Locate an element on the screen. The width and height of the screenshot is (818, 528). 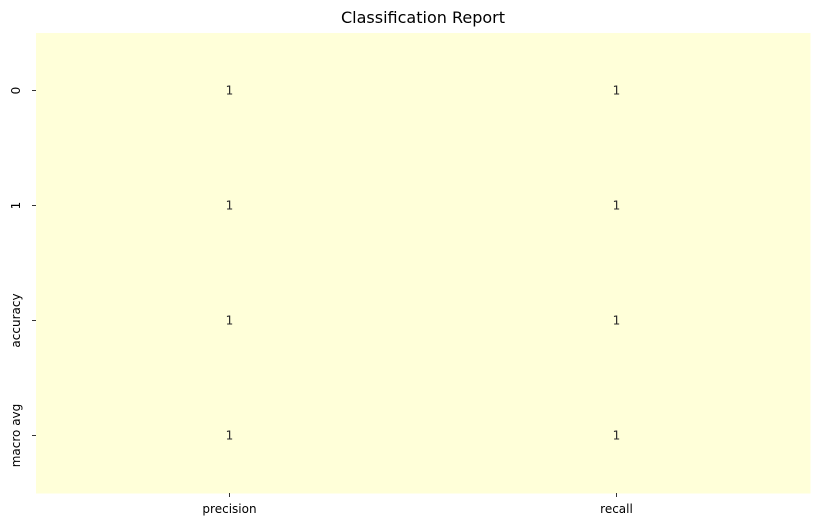
x-tick-label: precision is located at coordinates (229, 509).